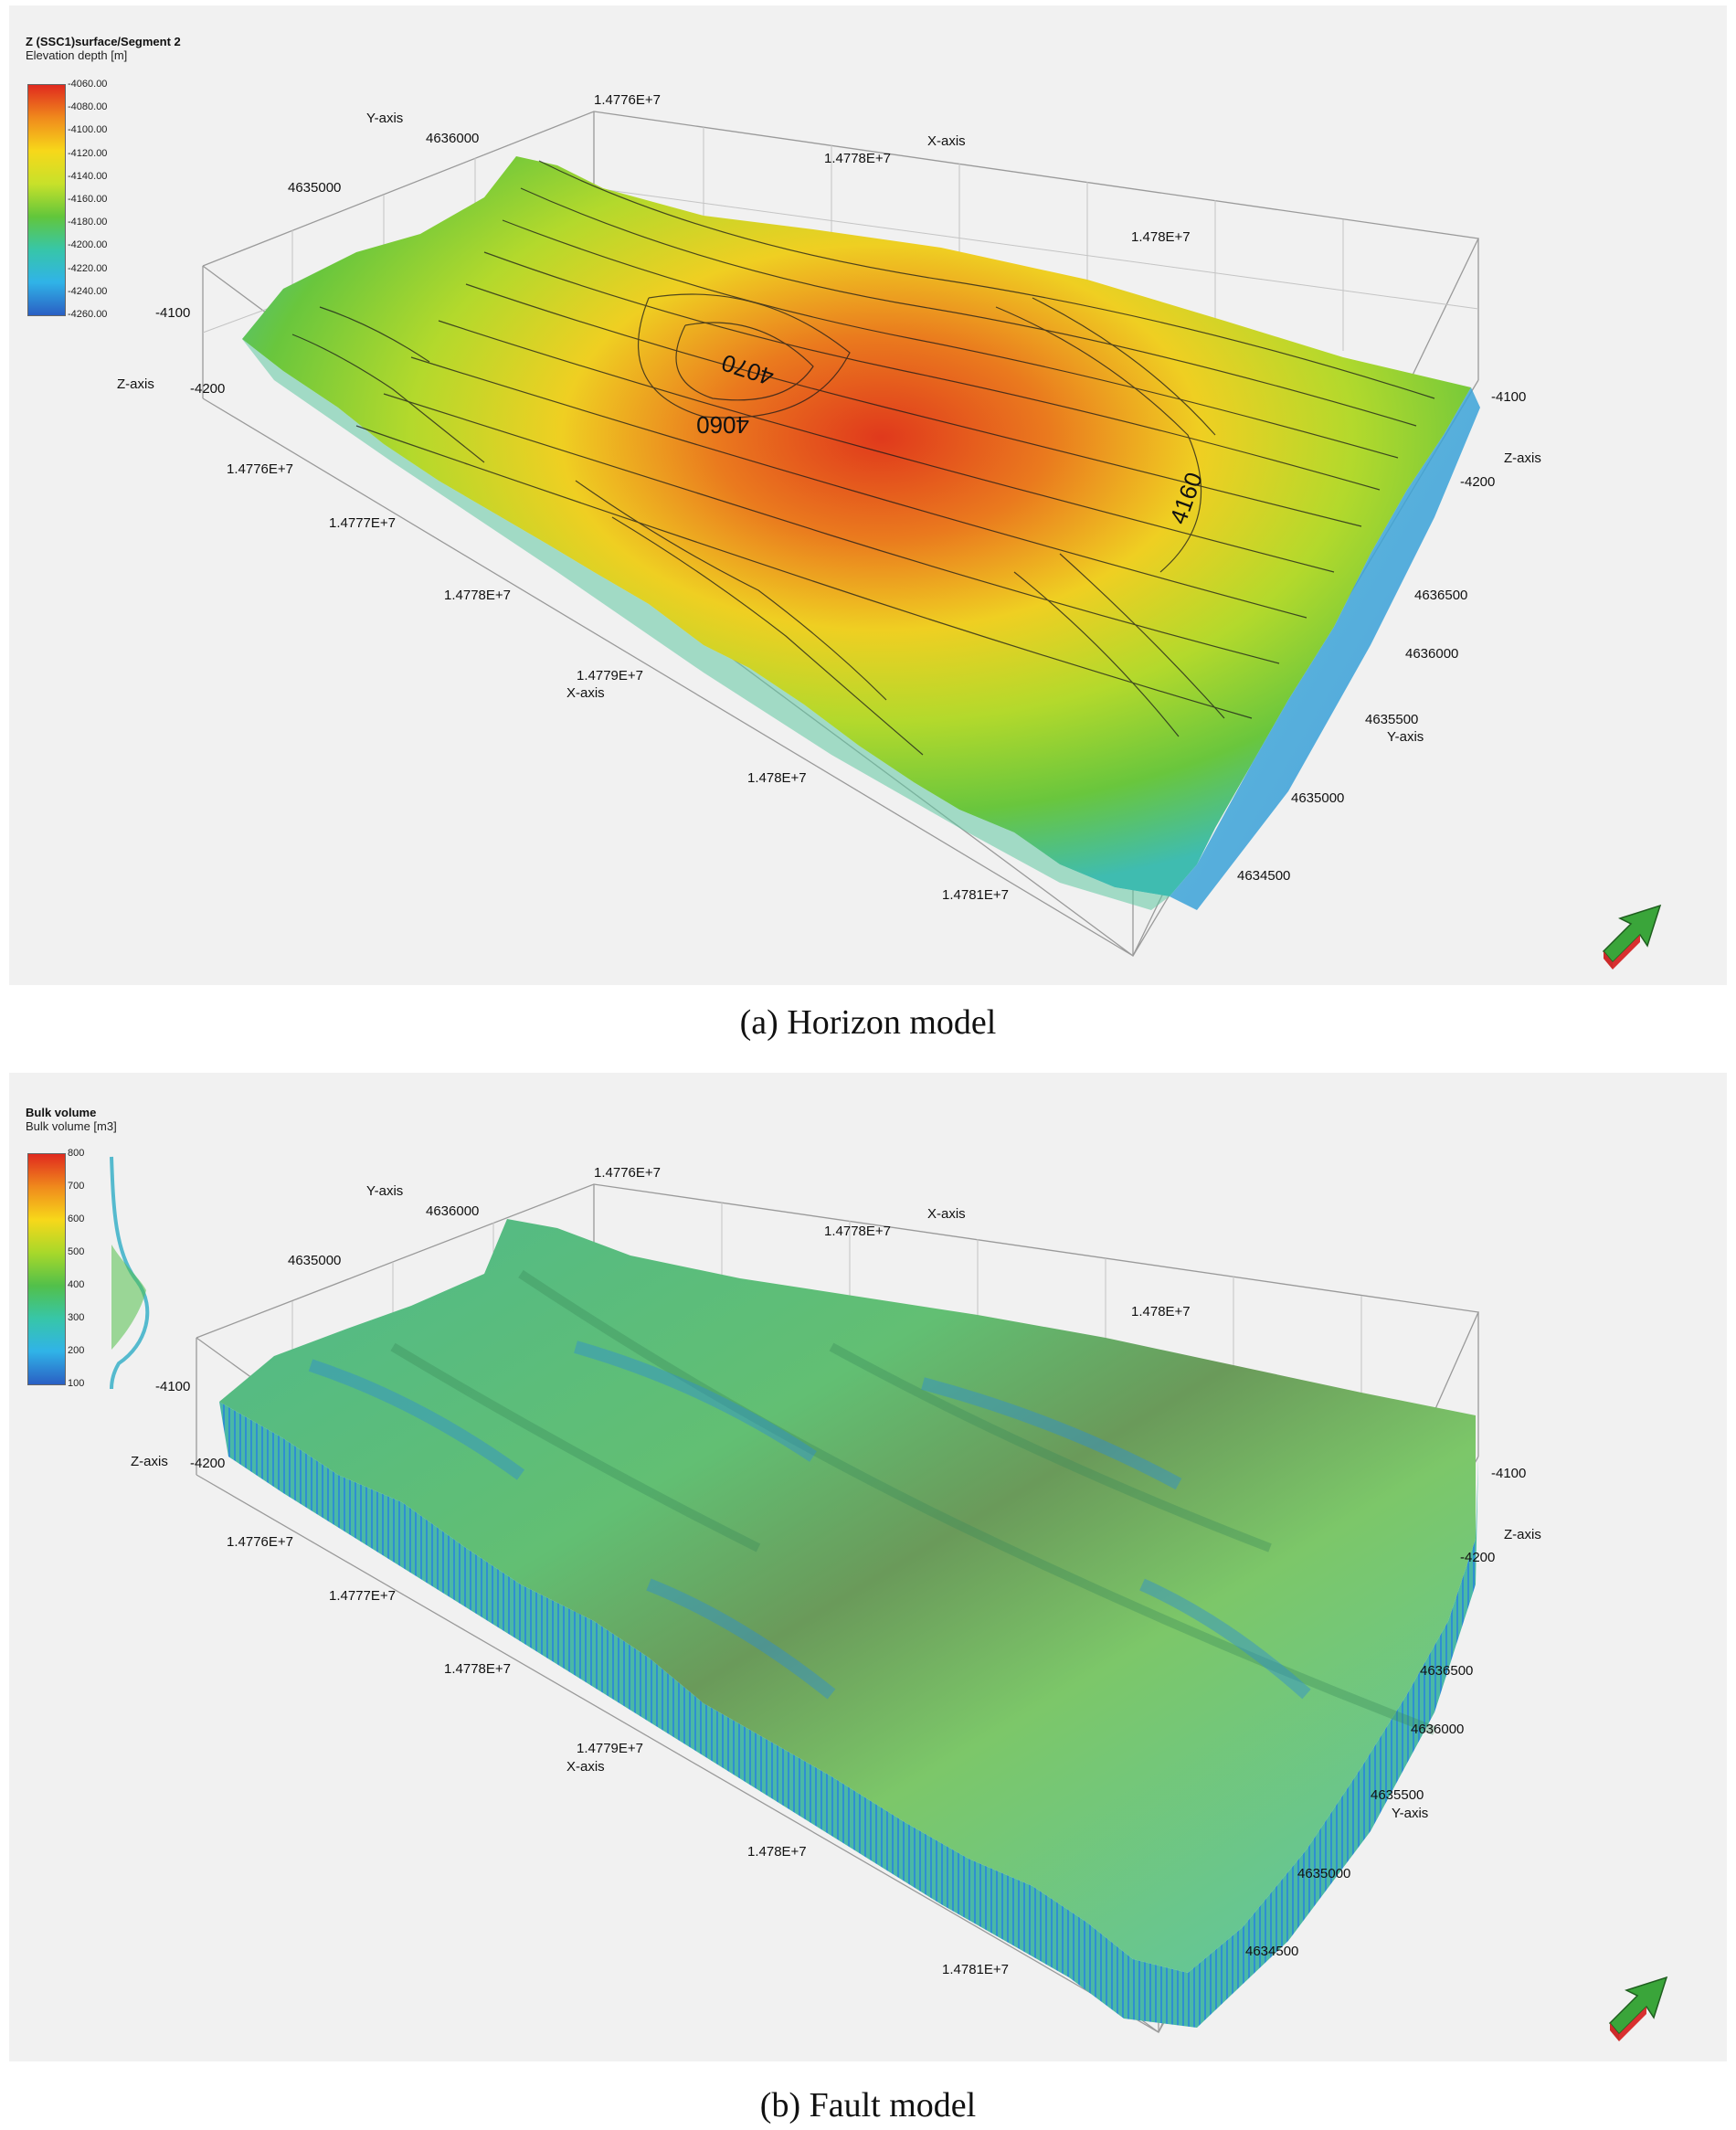 The image size is (1736, 2130). Describe the element at coordinates (130, 1273) in the screenshot. I see `histogram-curve` at that location.